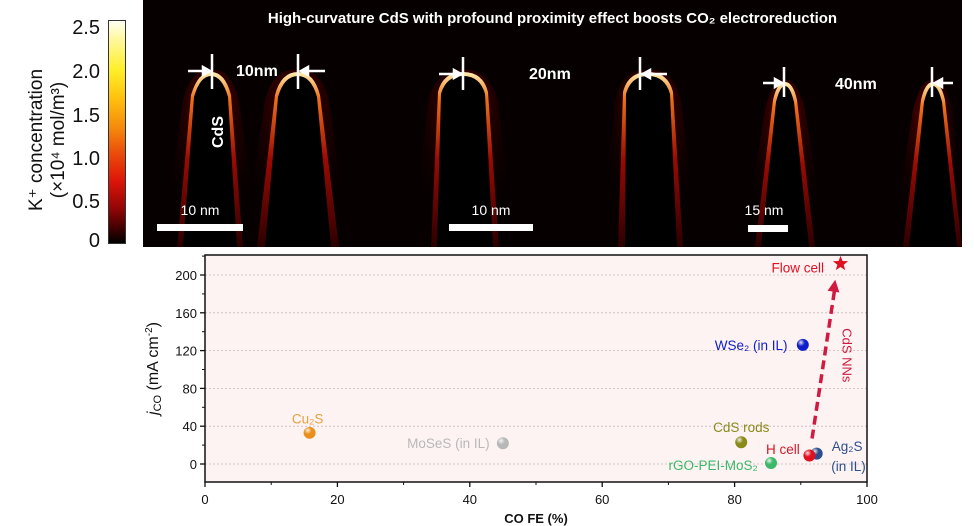  Describe the element at coordinates (833, 286) in the screenshot. I see `trend-arrow-head` at that location.